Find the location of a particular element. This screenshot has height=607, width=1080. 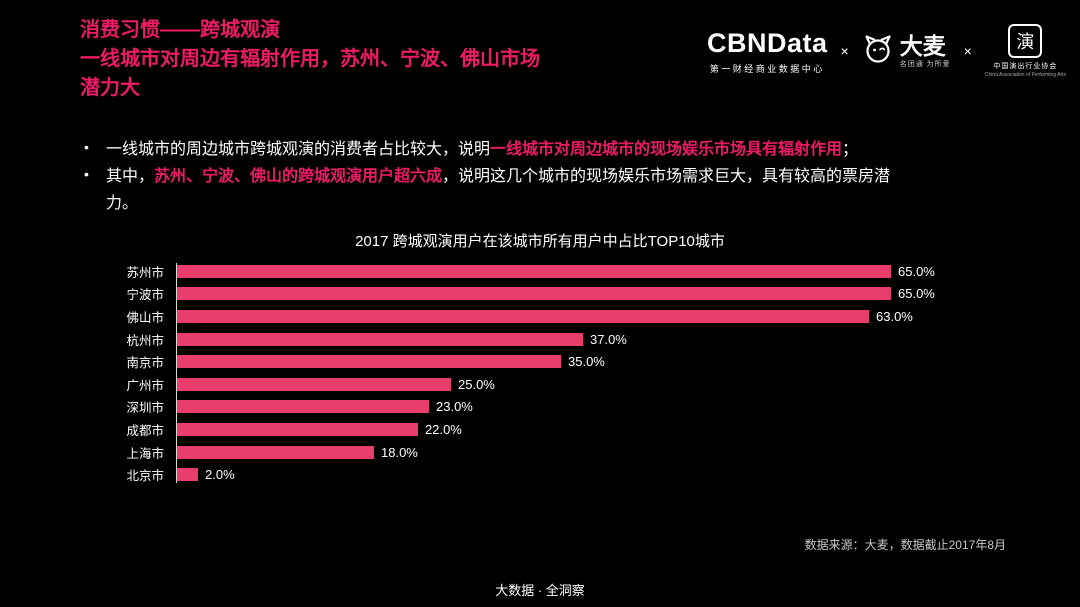

bar-area: 35.0% is located at coordinates (603, 361).